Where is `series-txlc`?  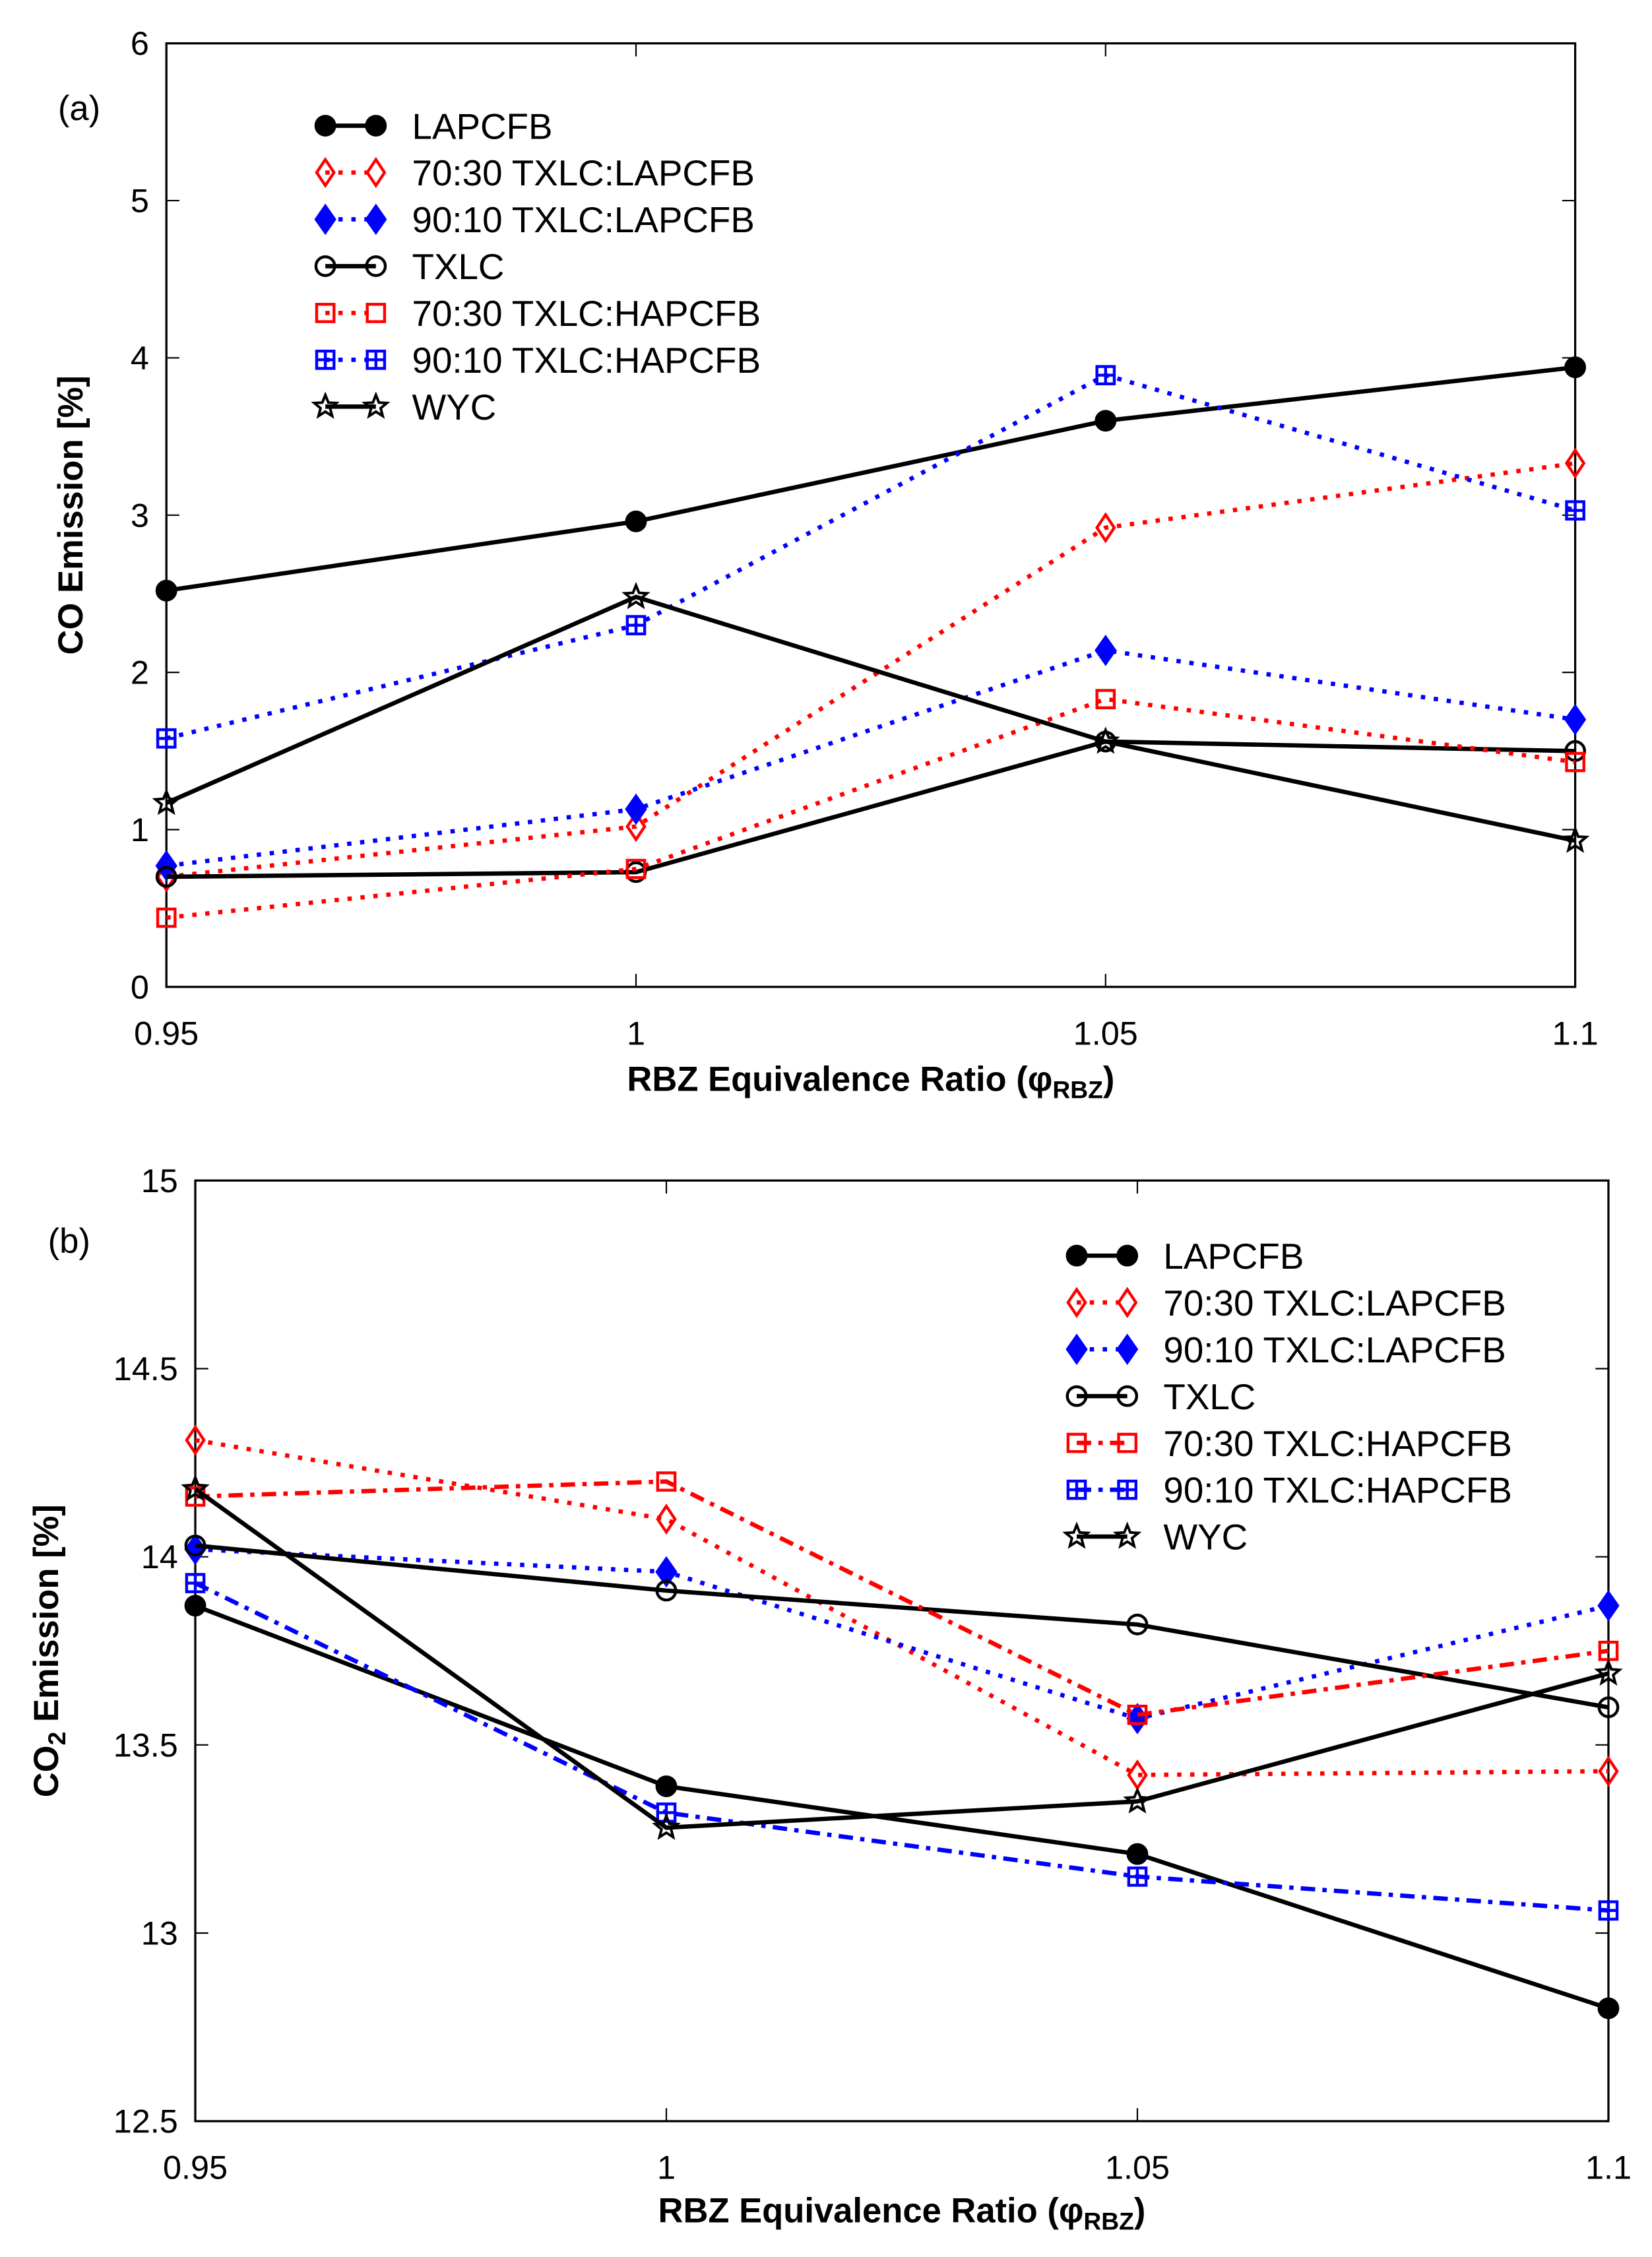
series-txlc is located at coordinates (902, 1627).